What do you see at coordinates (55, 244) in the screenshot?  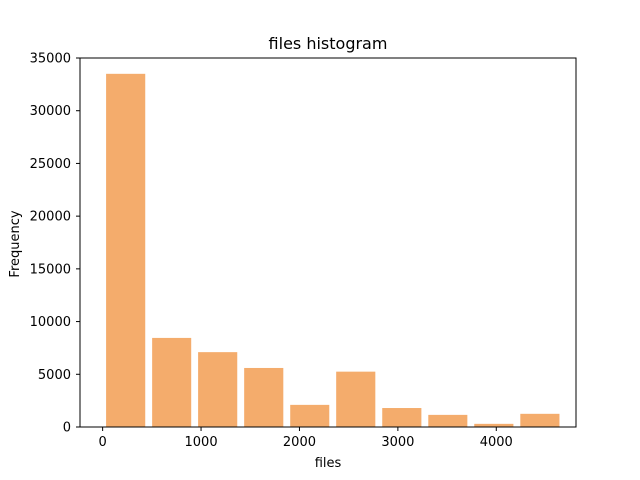 I see `y-axis: 0 5000 10000 15000 20000 25000 30000 35000` at bounding box center [55, 244].